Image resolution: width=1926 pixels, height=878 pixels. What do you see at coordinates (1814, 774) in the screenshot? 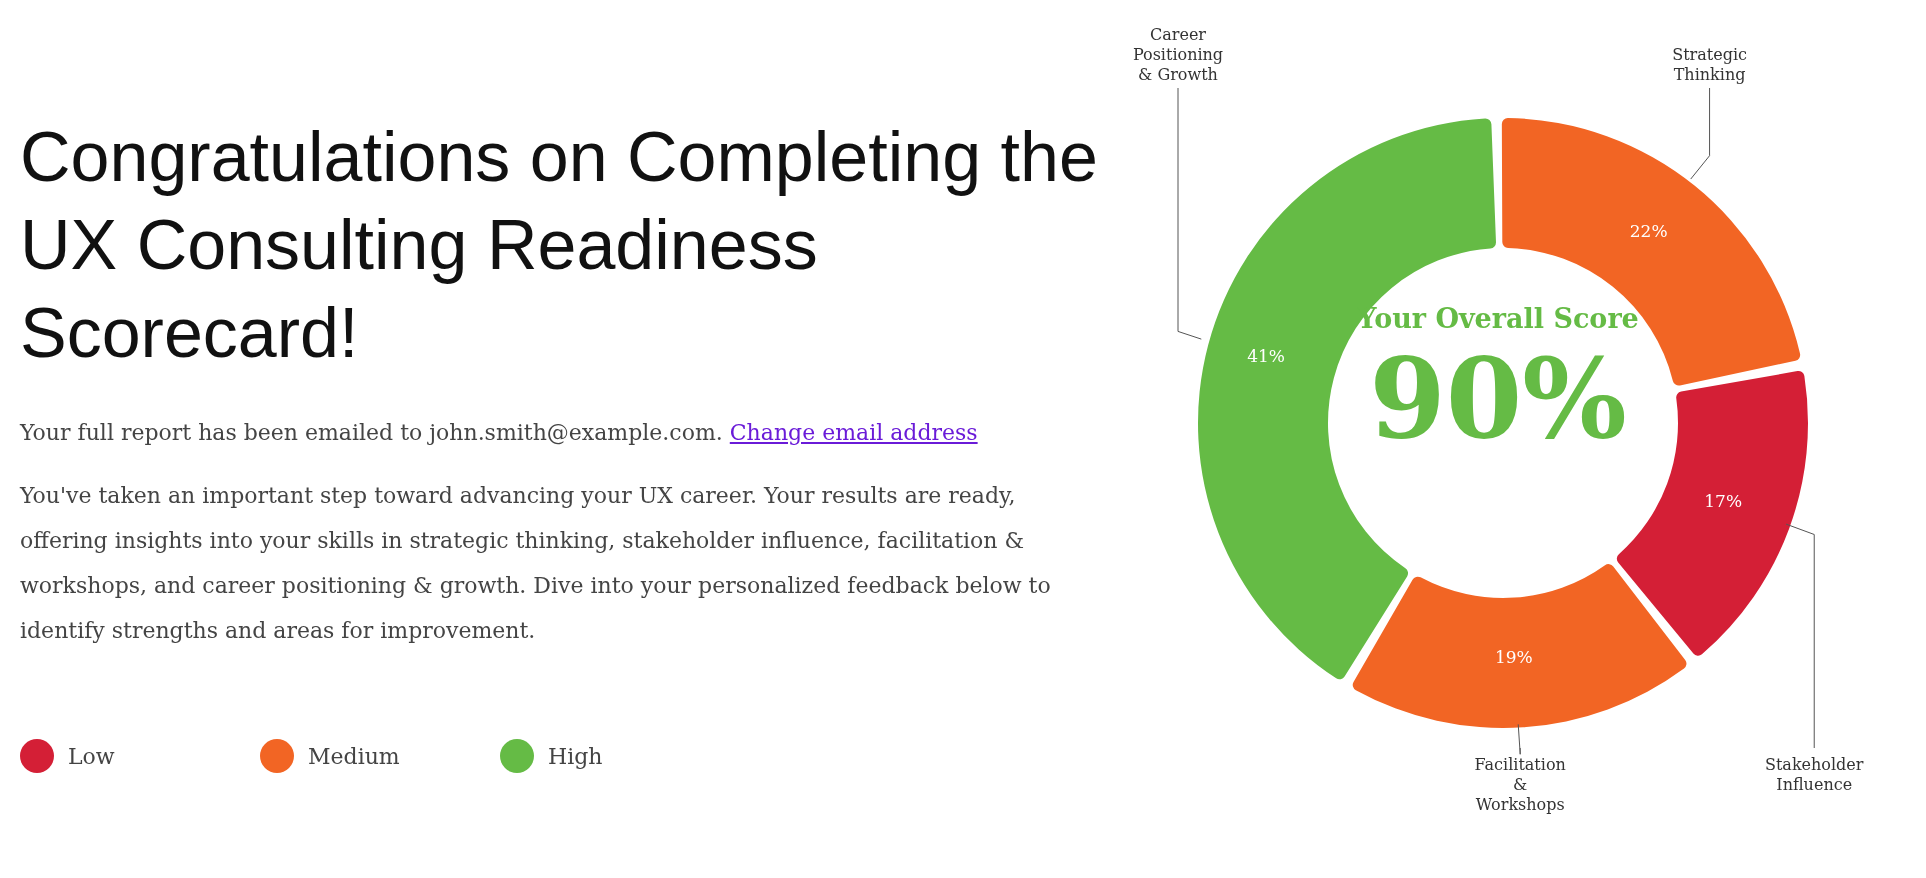
I see `slice-label: Stakeholder Influence` at bounding box center [1814, 774].